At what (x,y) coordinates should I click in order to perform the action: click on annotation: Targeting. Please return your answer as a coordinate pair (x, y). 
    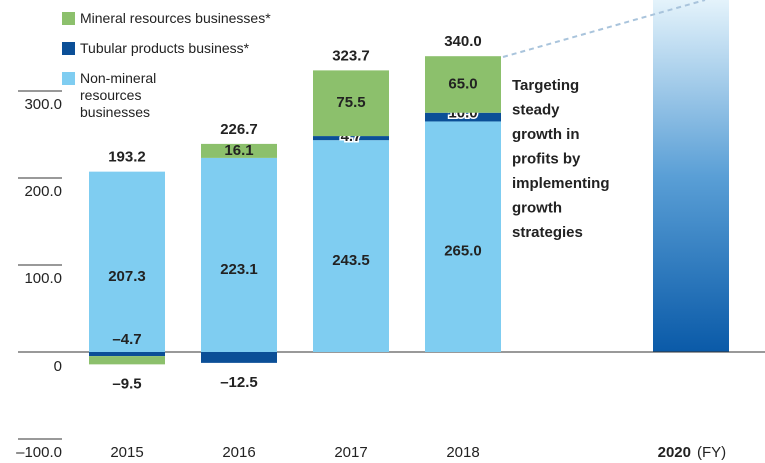
    Looking at the image, I should click on (545, 85).